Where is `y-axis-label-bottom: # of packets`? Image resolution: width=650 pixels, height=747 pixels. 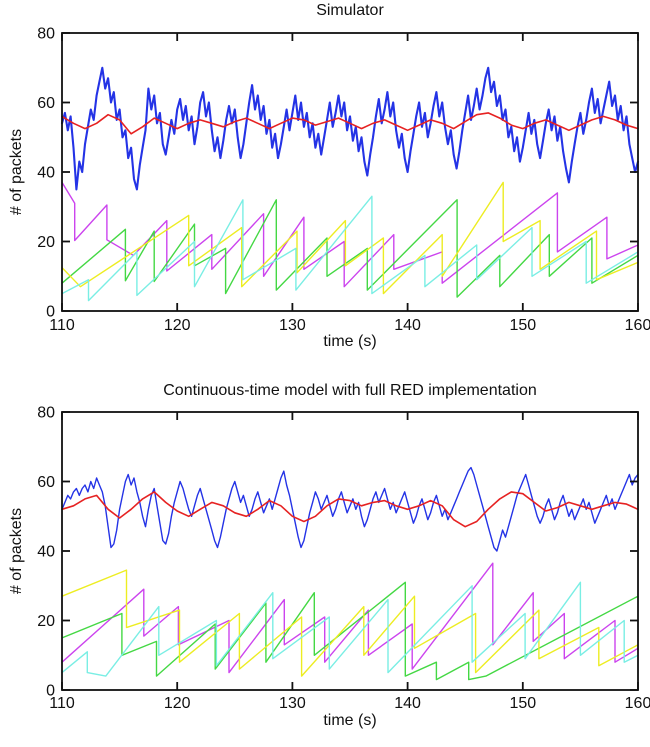
y-axis-label-bottom: # of packets is located at coordinates (16, 551).